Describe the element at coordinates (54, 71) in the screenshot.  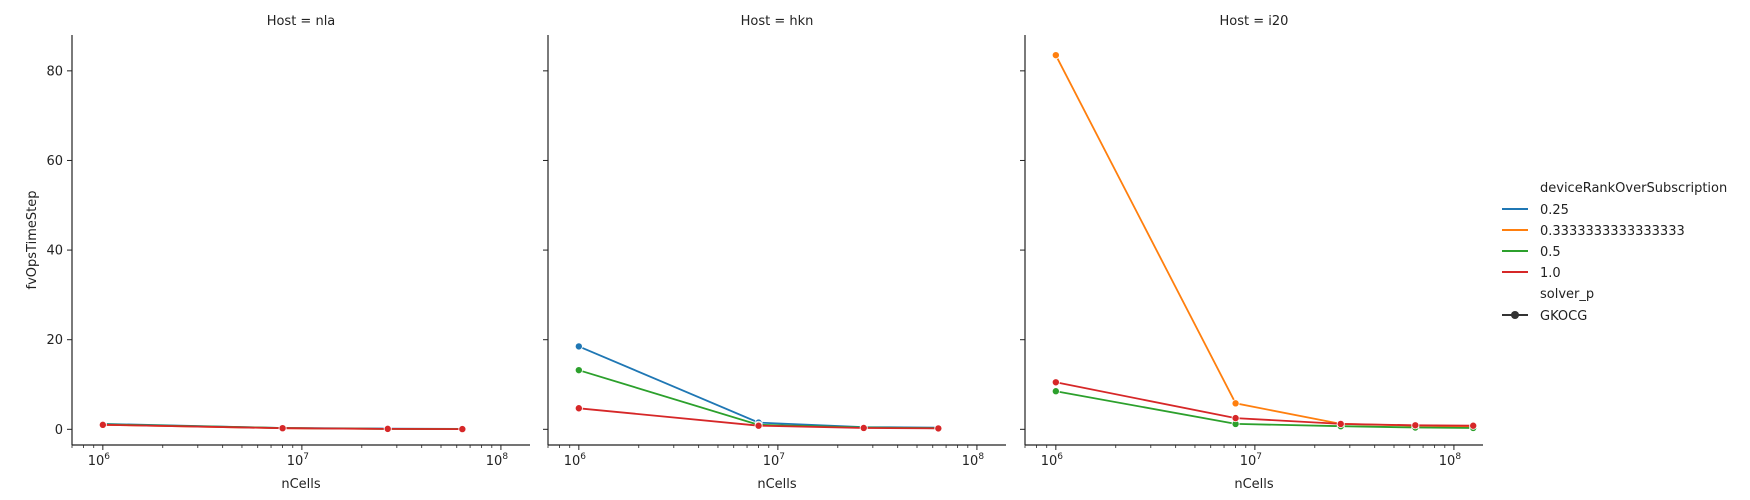
I see `y-tick-label: 80` at that location.